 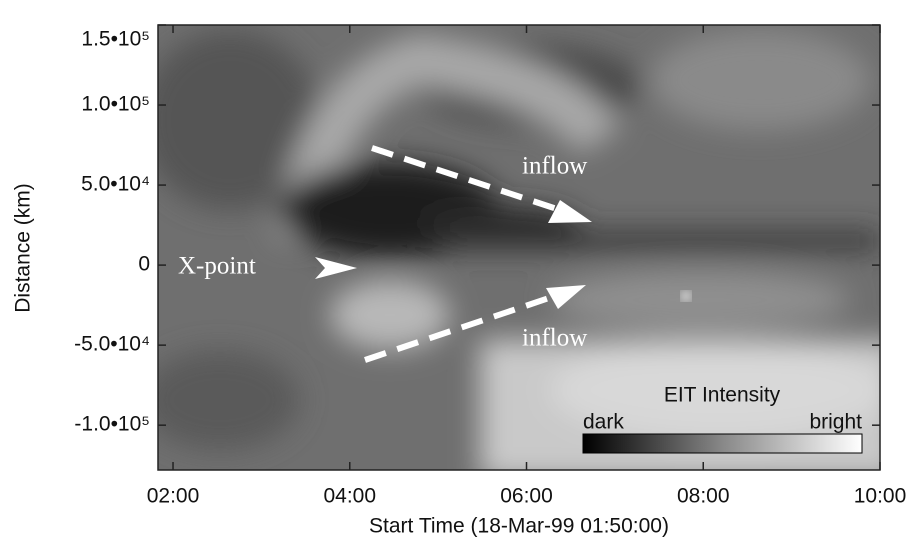 What do you see at coordinates (703, 496) in the screenshot?
I see `x-tick-label: 08:00` at bounding box center [703, 496].